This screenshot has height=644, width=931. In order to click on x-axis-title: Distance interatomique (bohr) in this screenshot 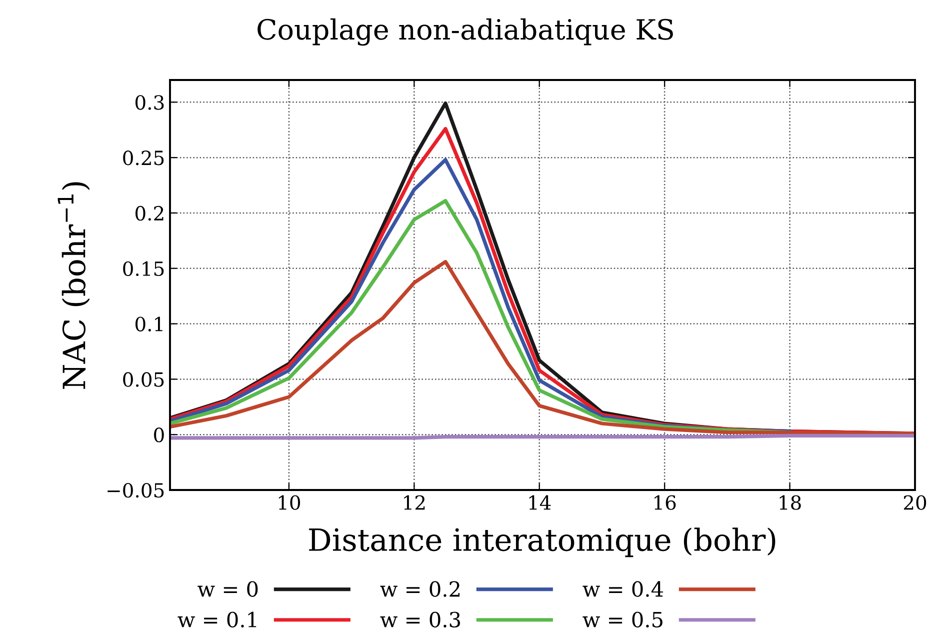, I will do `click(542, 543)`.